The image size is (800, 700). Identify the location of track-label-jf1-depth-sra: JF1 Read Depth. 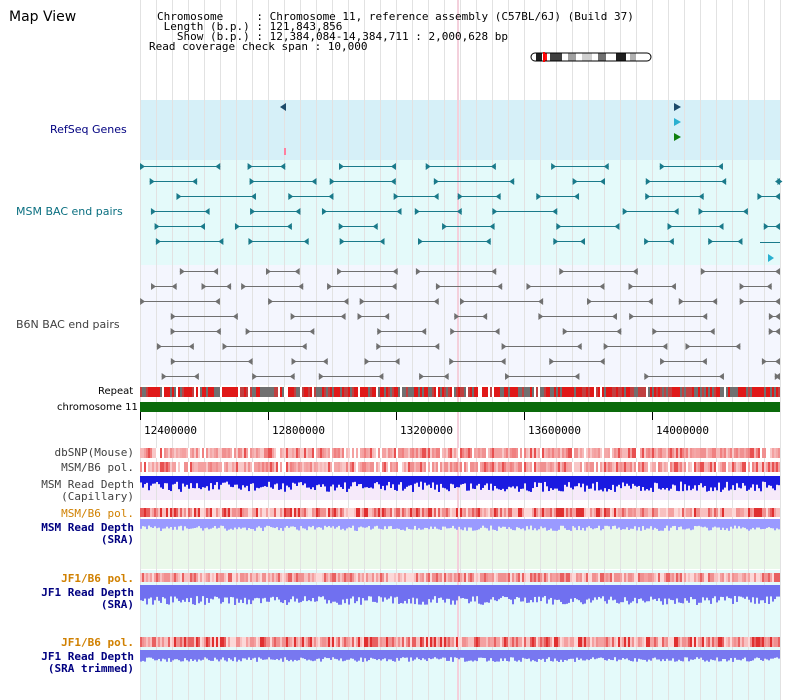
(87, 592).